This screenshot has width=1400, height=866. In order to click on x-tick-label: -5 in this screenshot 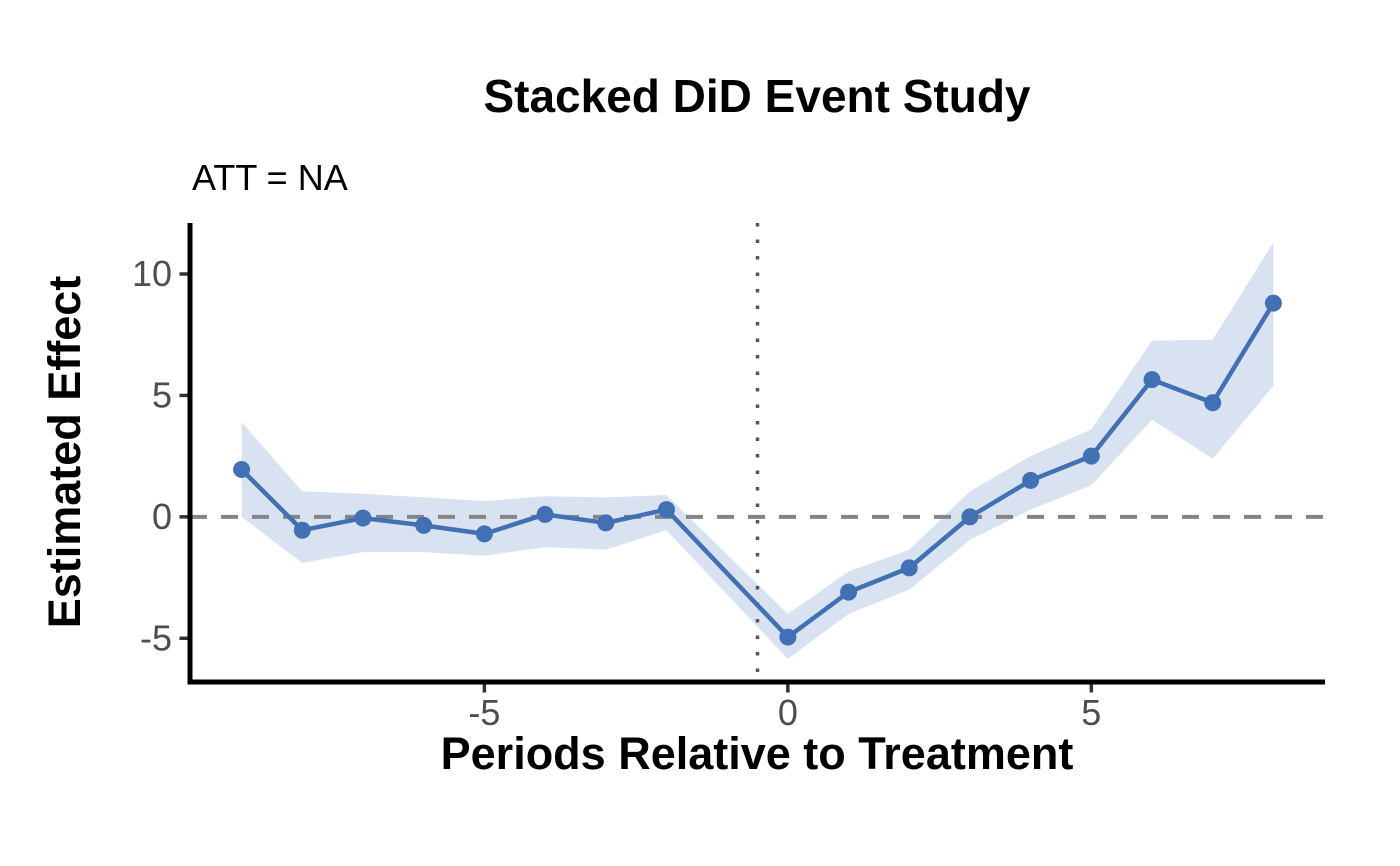, I will do `click(484, 712)`.